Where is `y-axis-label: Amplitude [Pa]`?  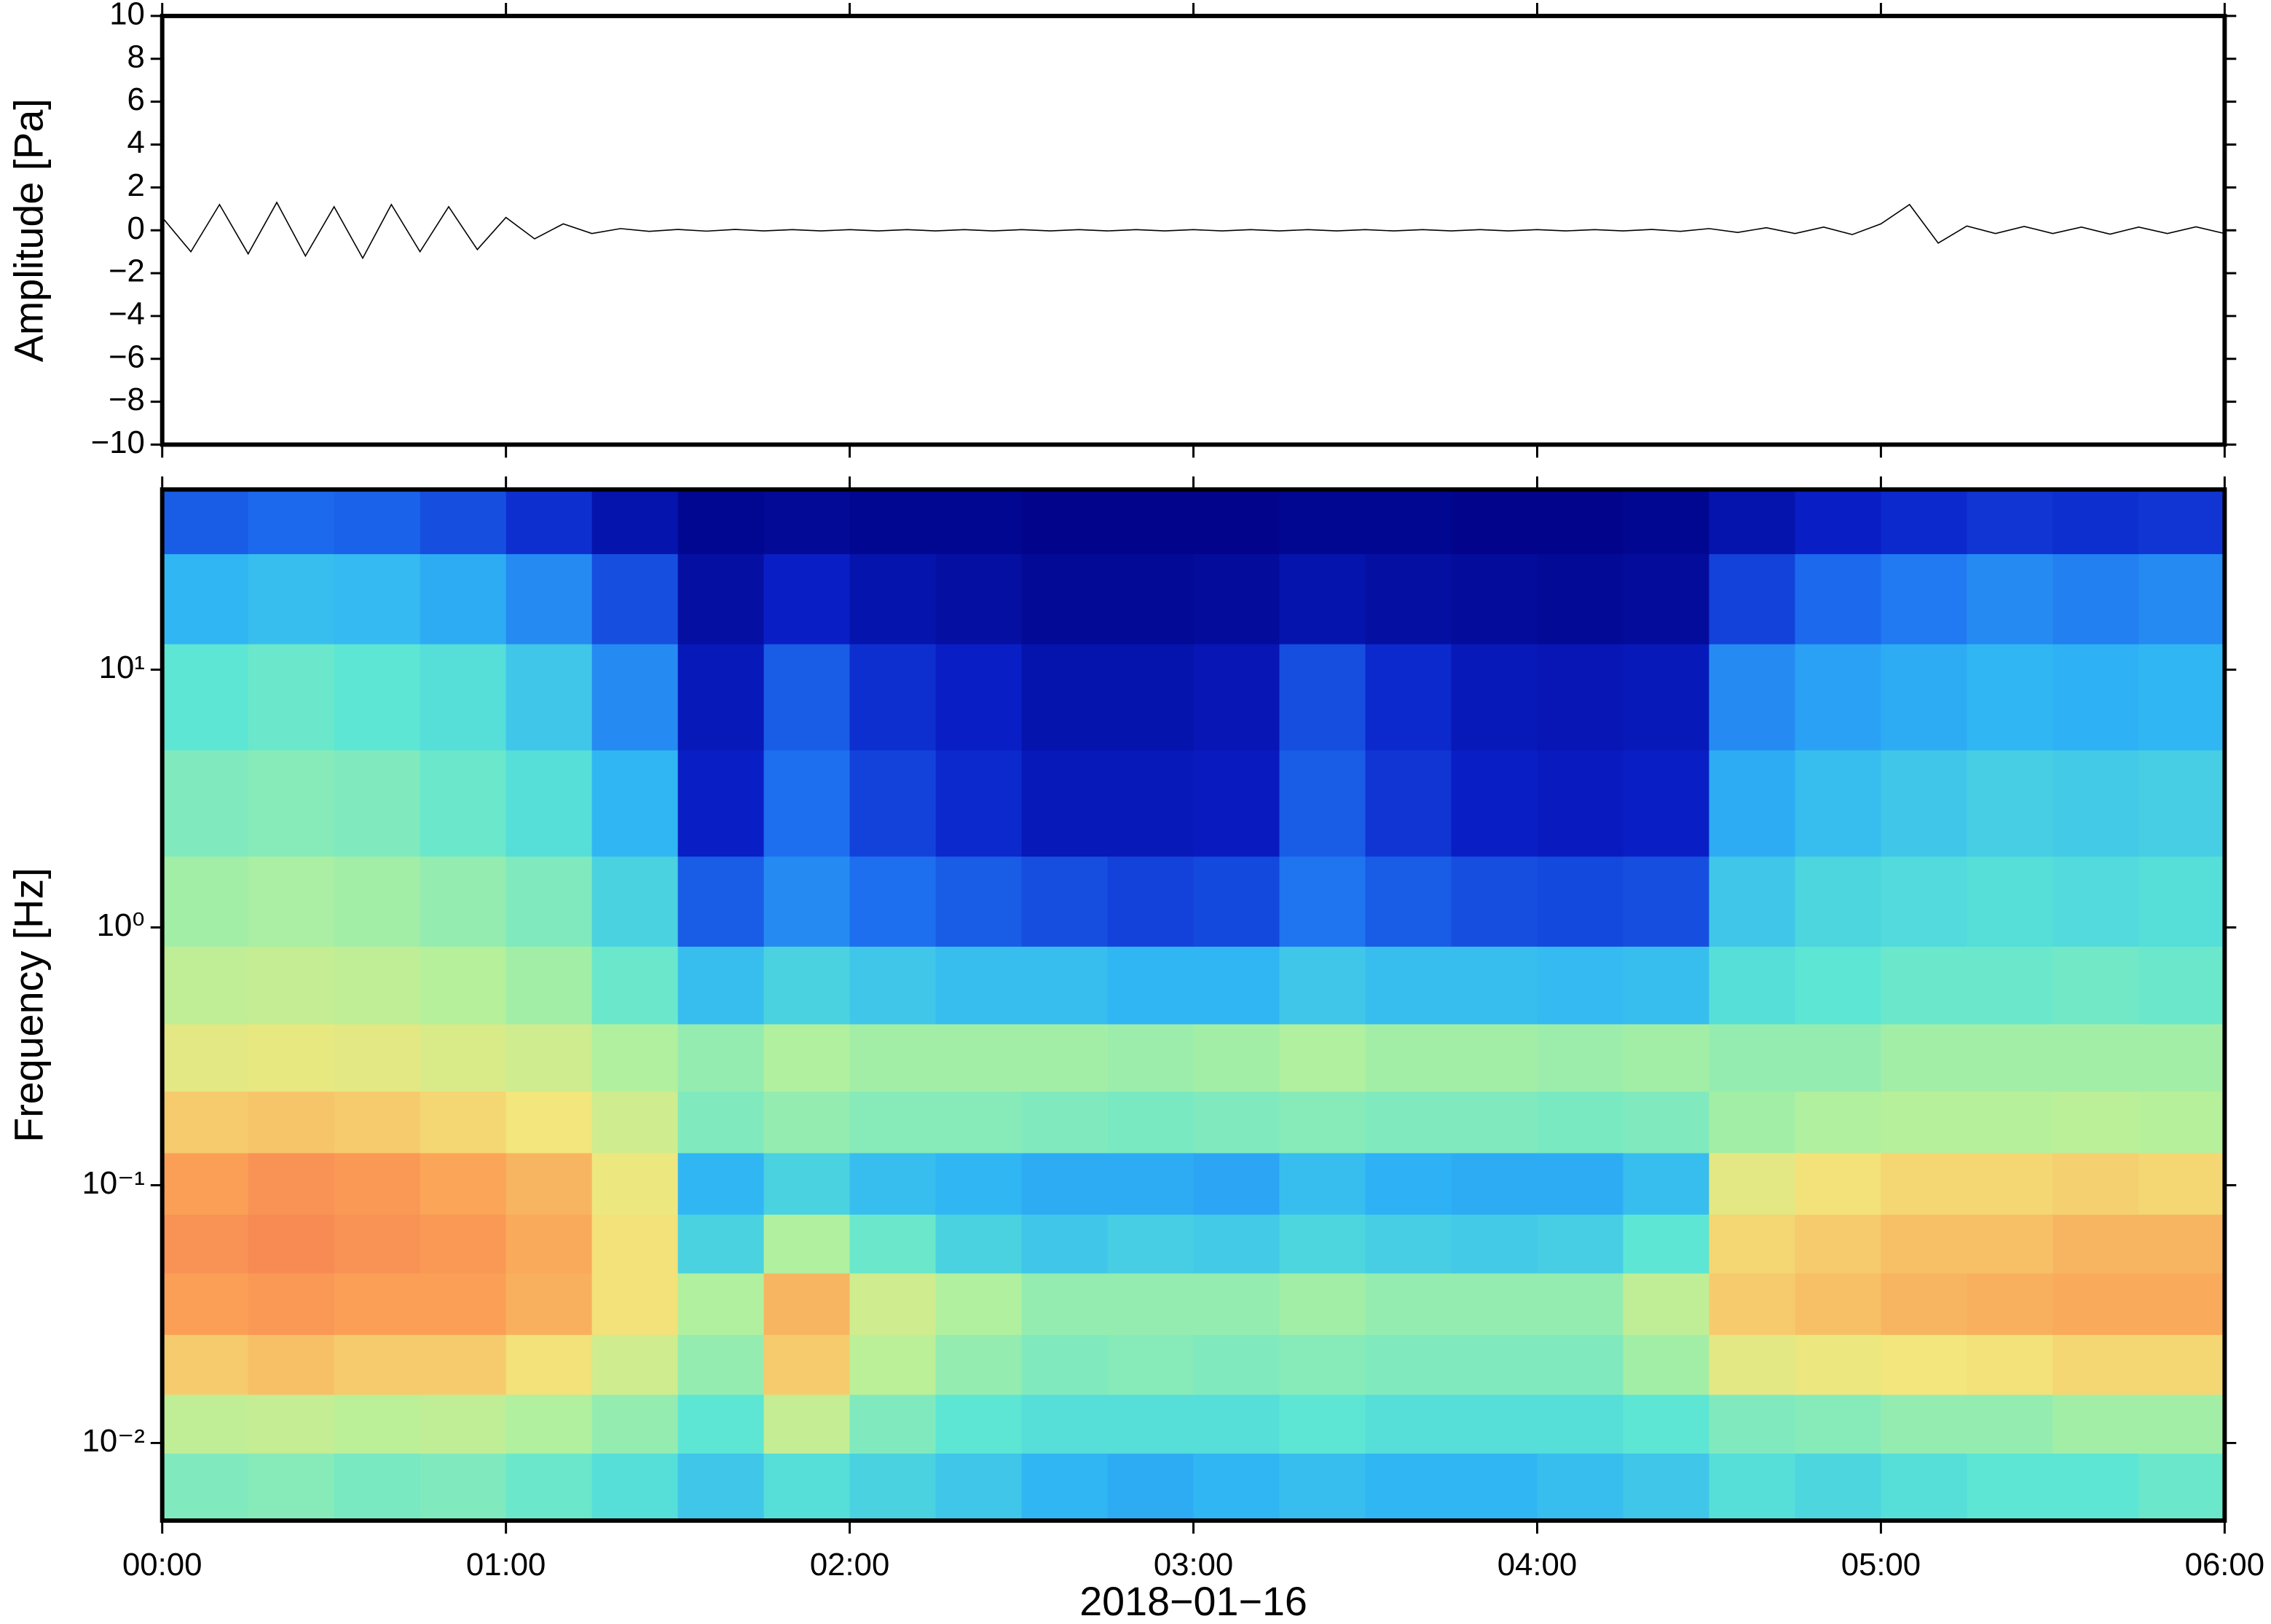
y-axis-label: Amplitude [Pa] is located at coordinates (28, 230).